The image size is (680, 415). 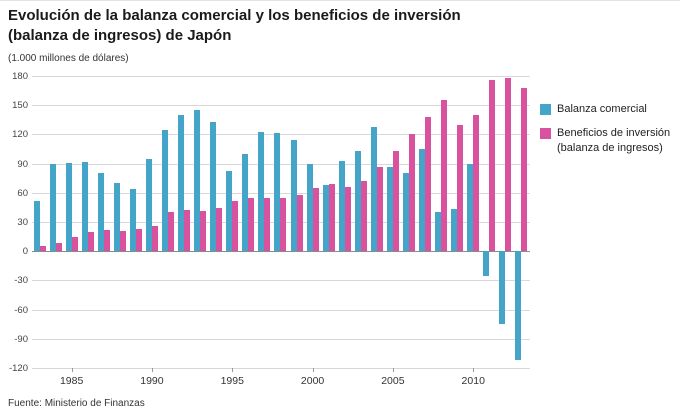 I want to click on bar-balanza-comercial-2002, so click(x=341, y=206).